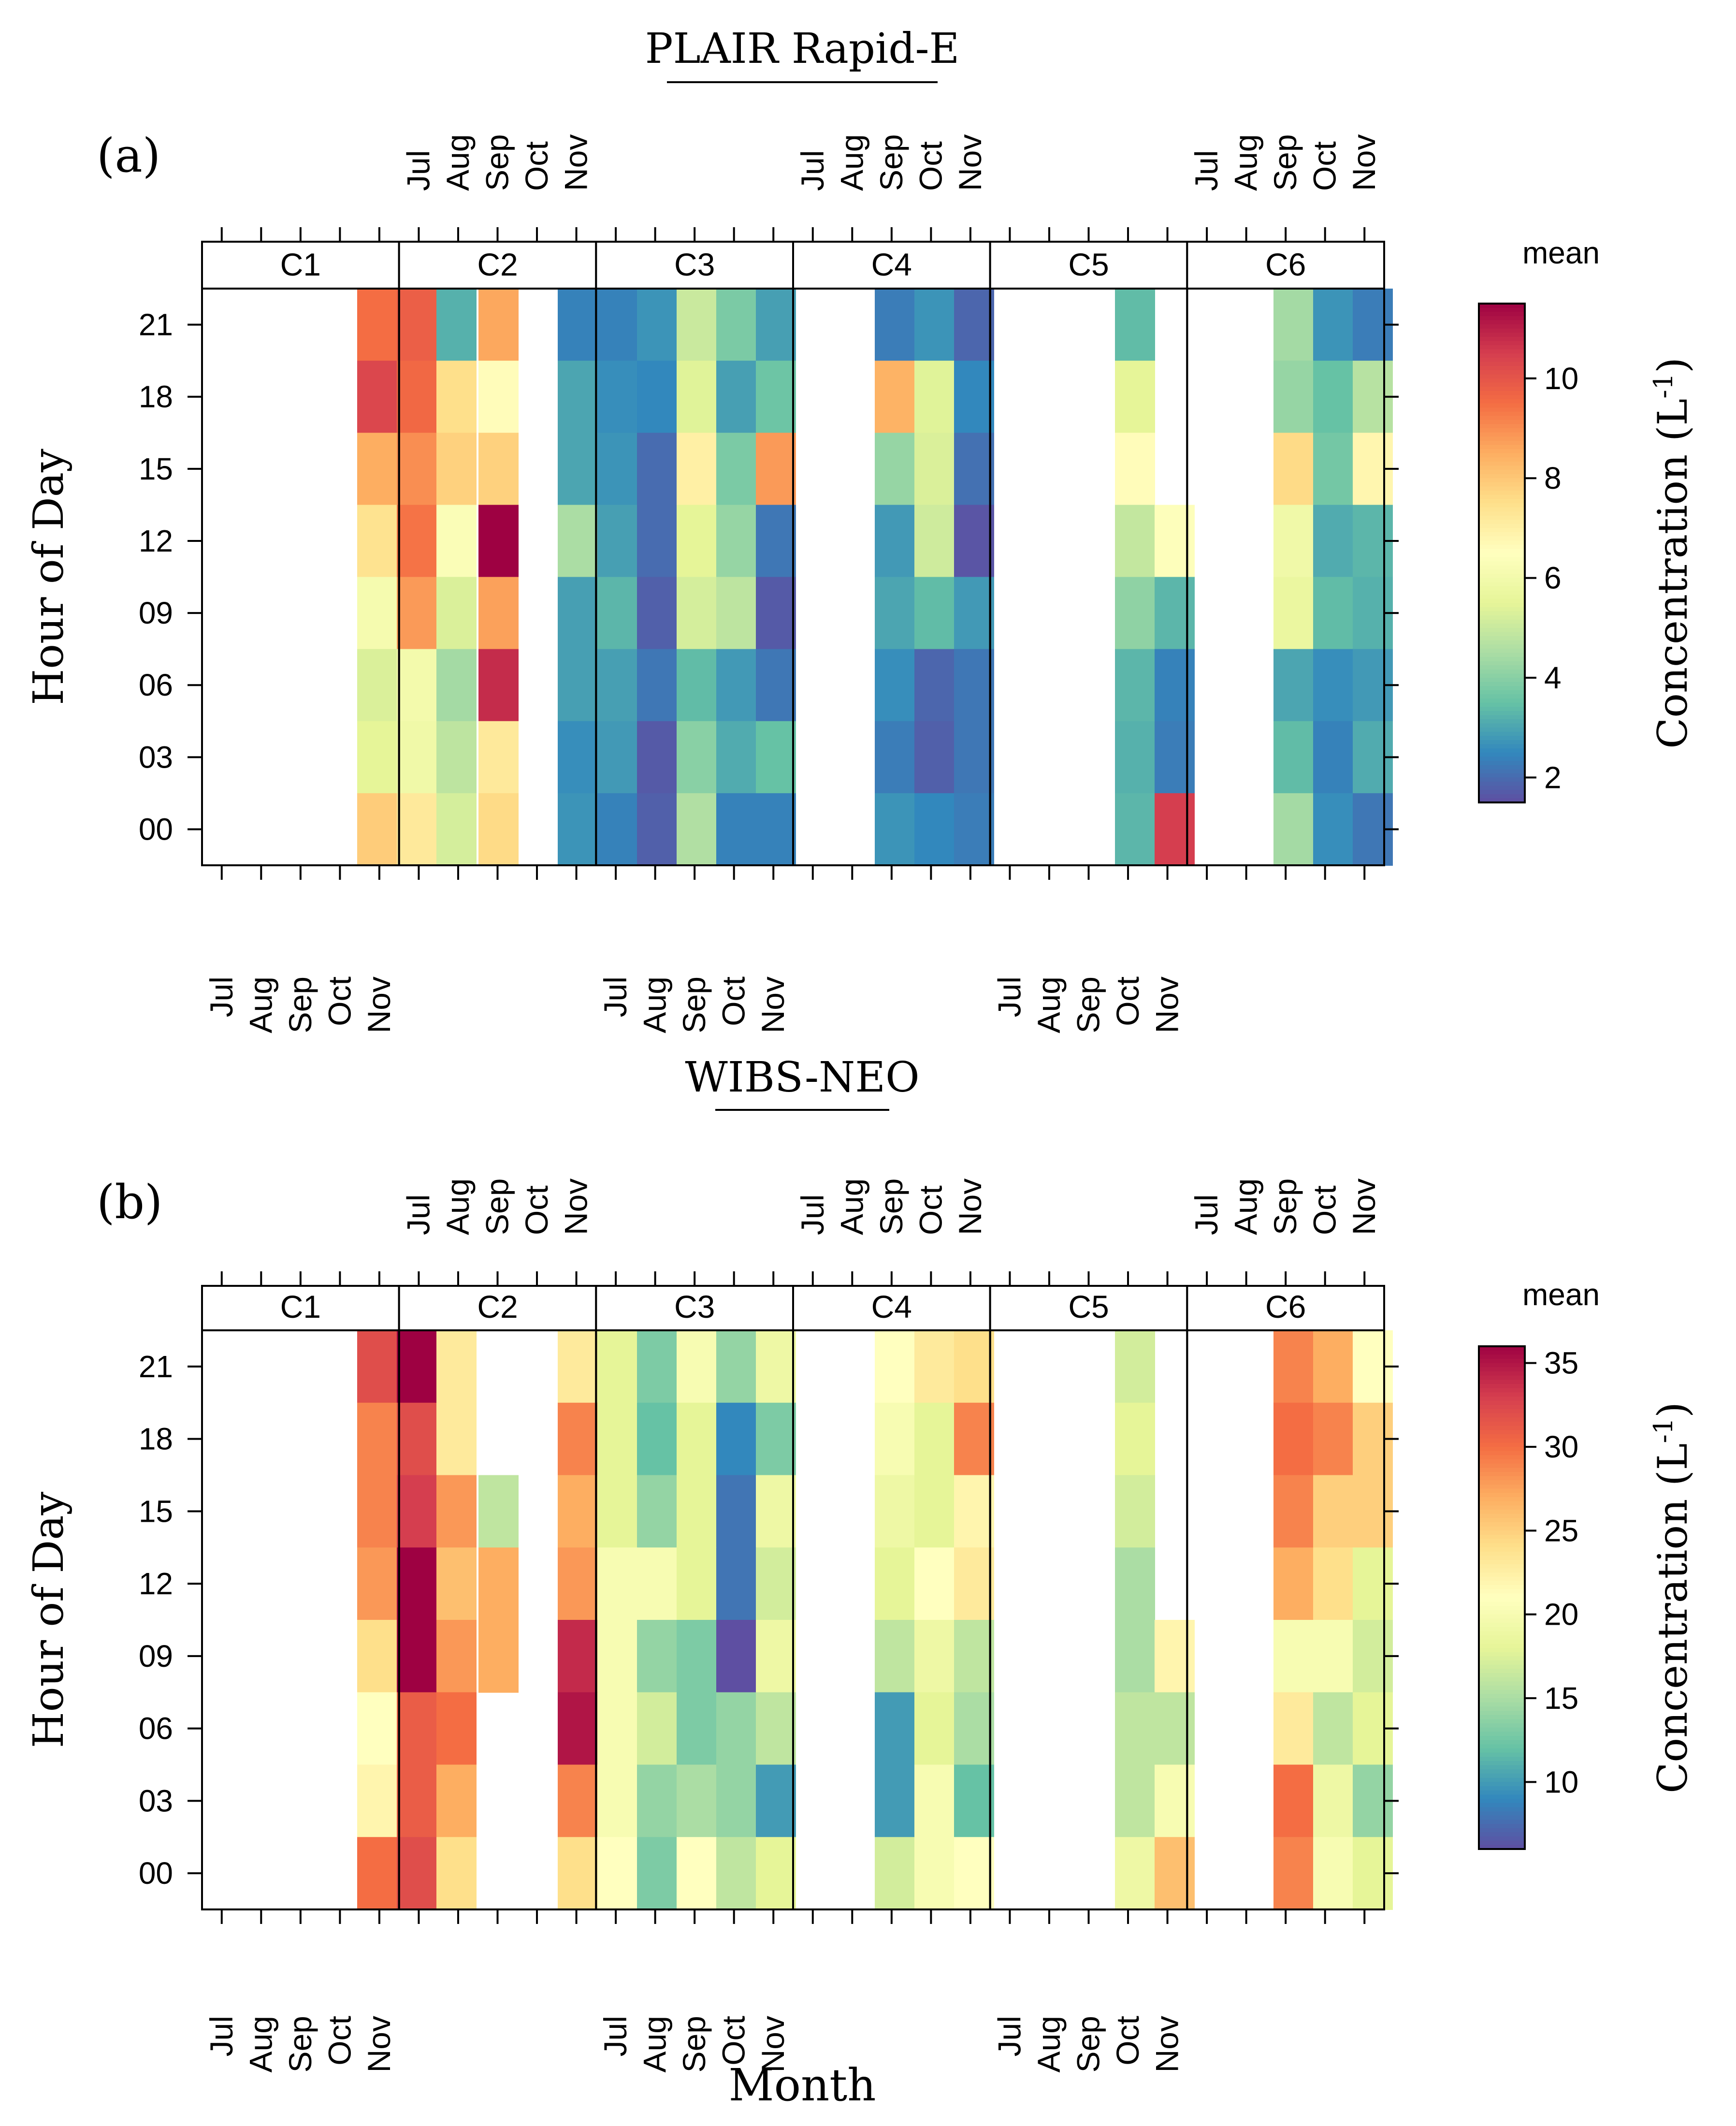  What do you see at coordinates (300, 1307) in the screenshot?
I see `cluster-label: C1` at bounding box center [300, 1307].